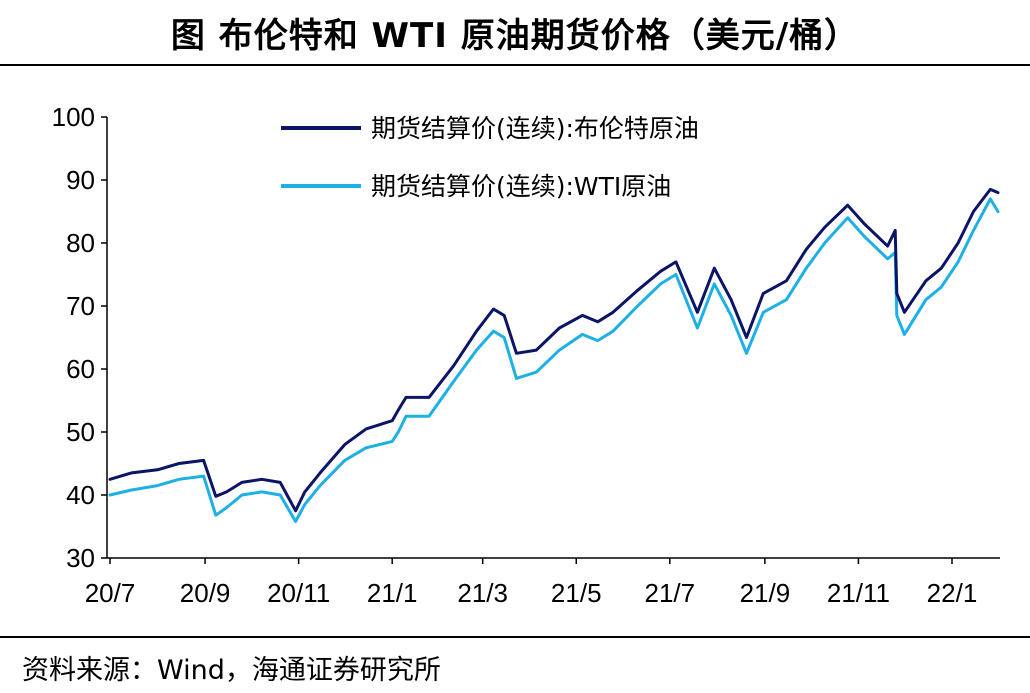 This screenshot has height=693, width=1030. What do you see at coordinates (535, 128) in the screenshot?
I see `legend-label-brent: 期货结算价(连续):布伦特原油` at bounding box center [535, 128].